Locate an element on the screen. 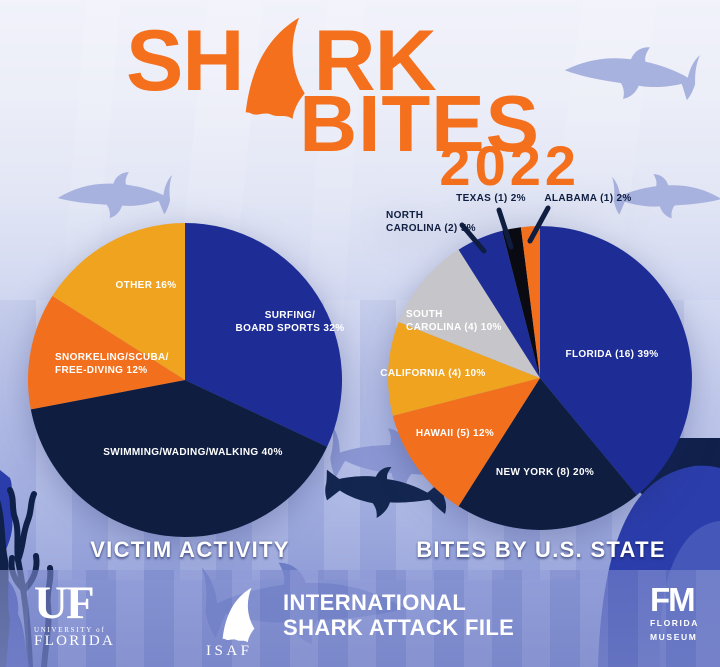 Image resolution: width=720 pixels, height=667 pixels. organization-name: INTERNATIONAL SHARK ATTACK FILE is located at coordinates (398, 615).